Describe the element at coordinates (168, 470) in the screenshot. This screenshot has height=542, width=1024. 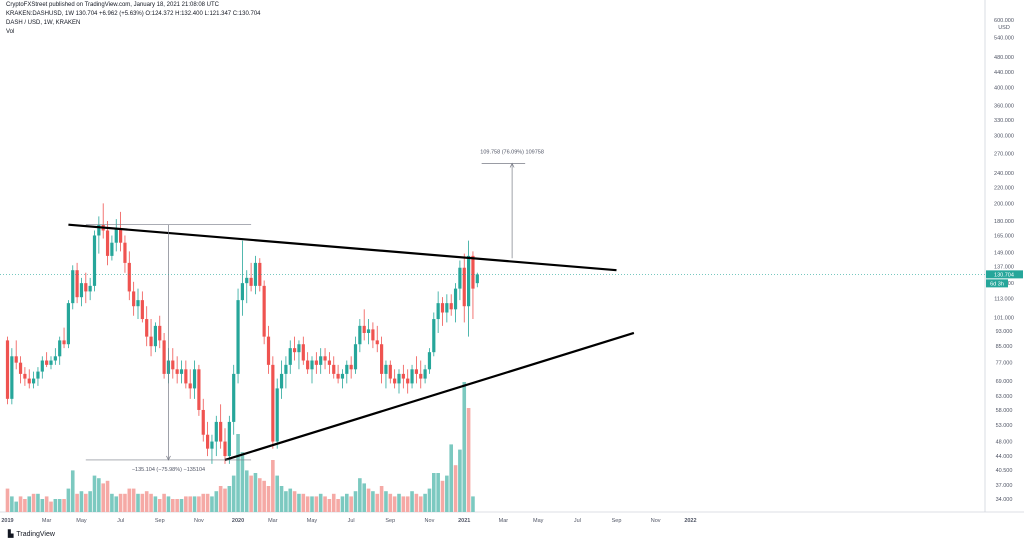
I see `measure-down-label: −135.104 (−75.98%) −135104` at that location.